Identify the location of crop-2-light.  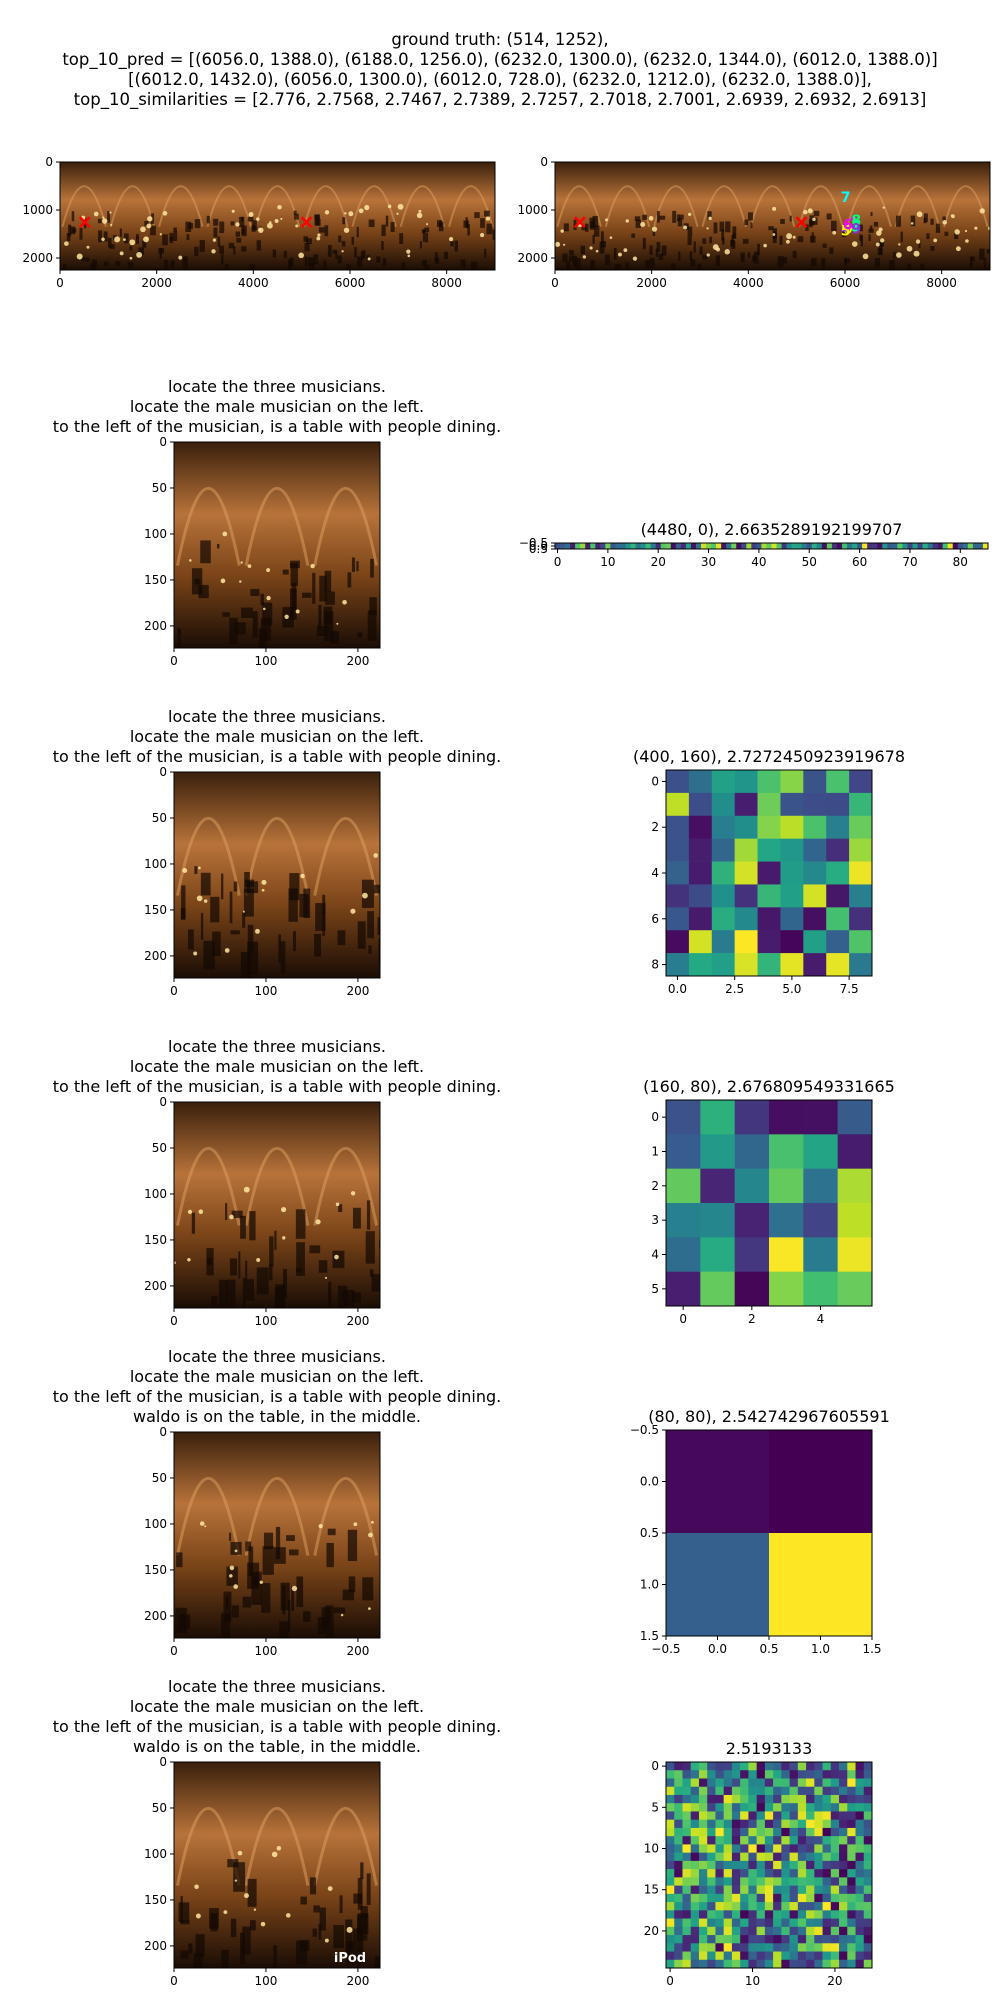
(257, 931).